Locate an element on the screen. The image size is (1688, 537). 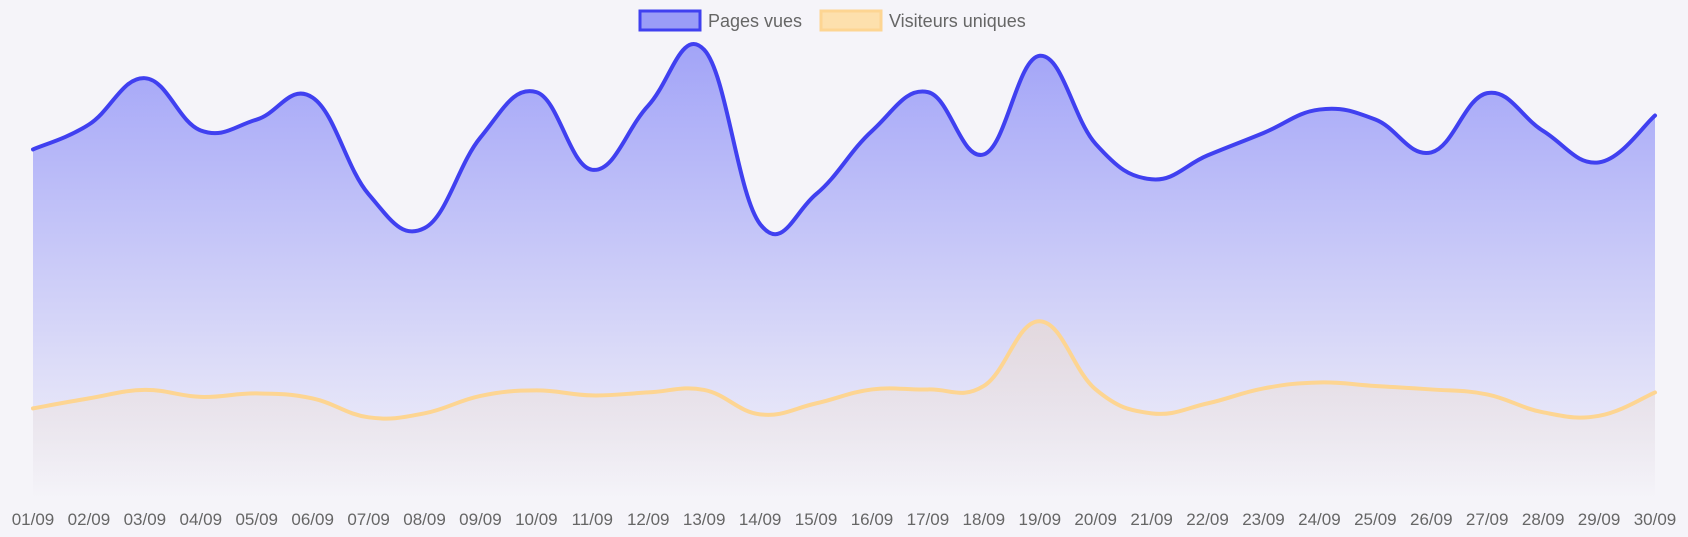
x-tick-label: 09/09 is located at coordinates (480, 519).